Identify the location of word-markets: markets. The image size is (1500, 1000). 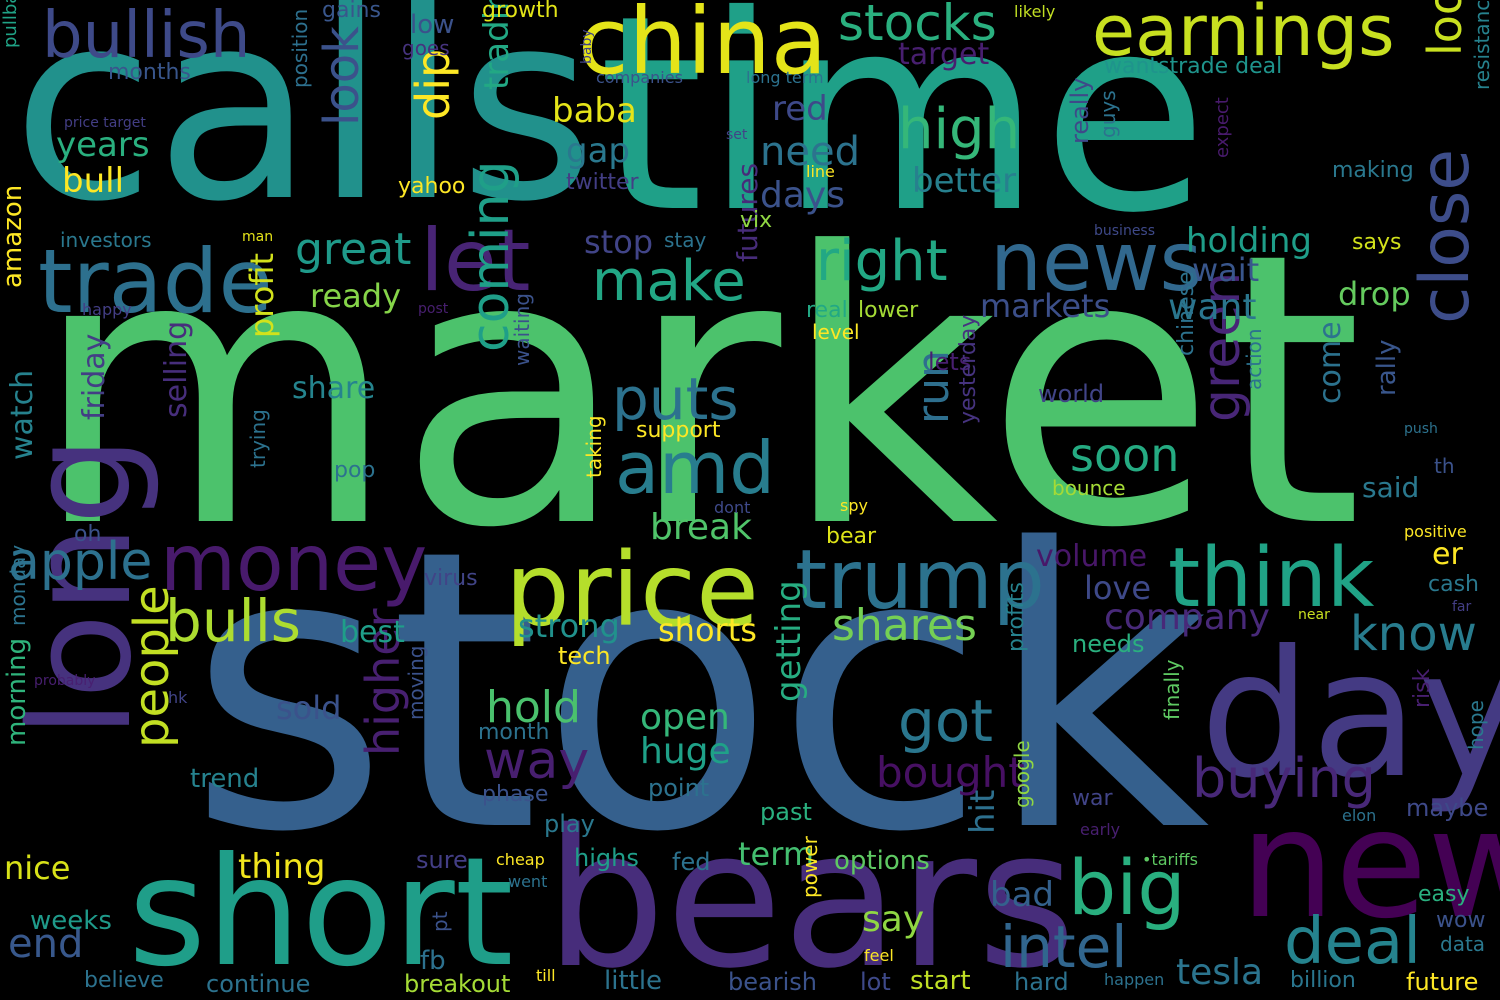
(1045, 306).